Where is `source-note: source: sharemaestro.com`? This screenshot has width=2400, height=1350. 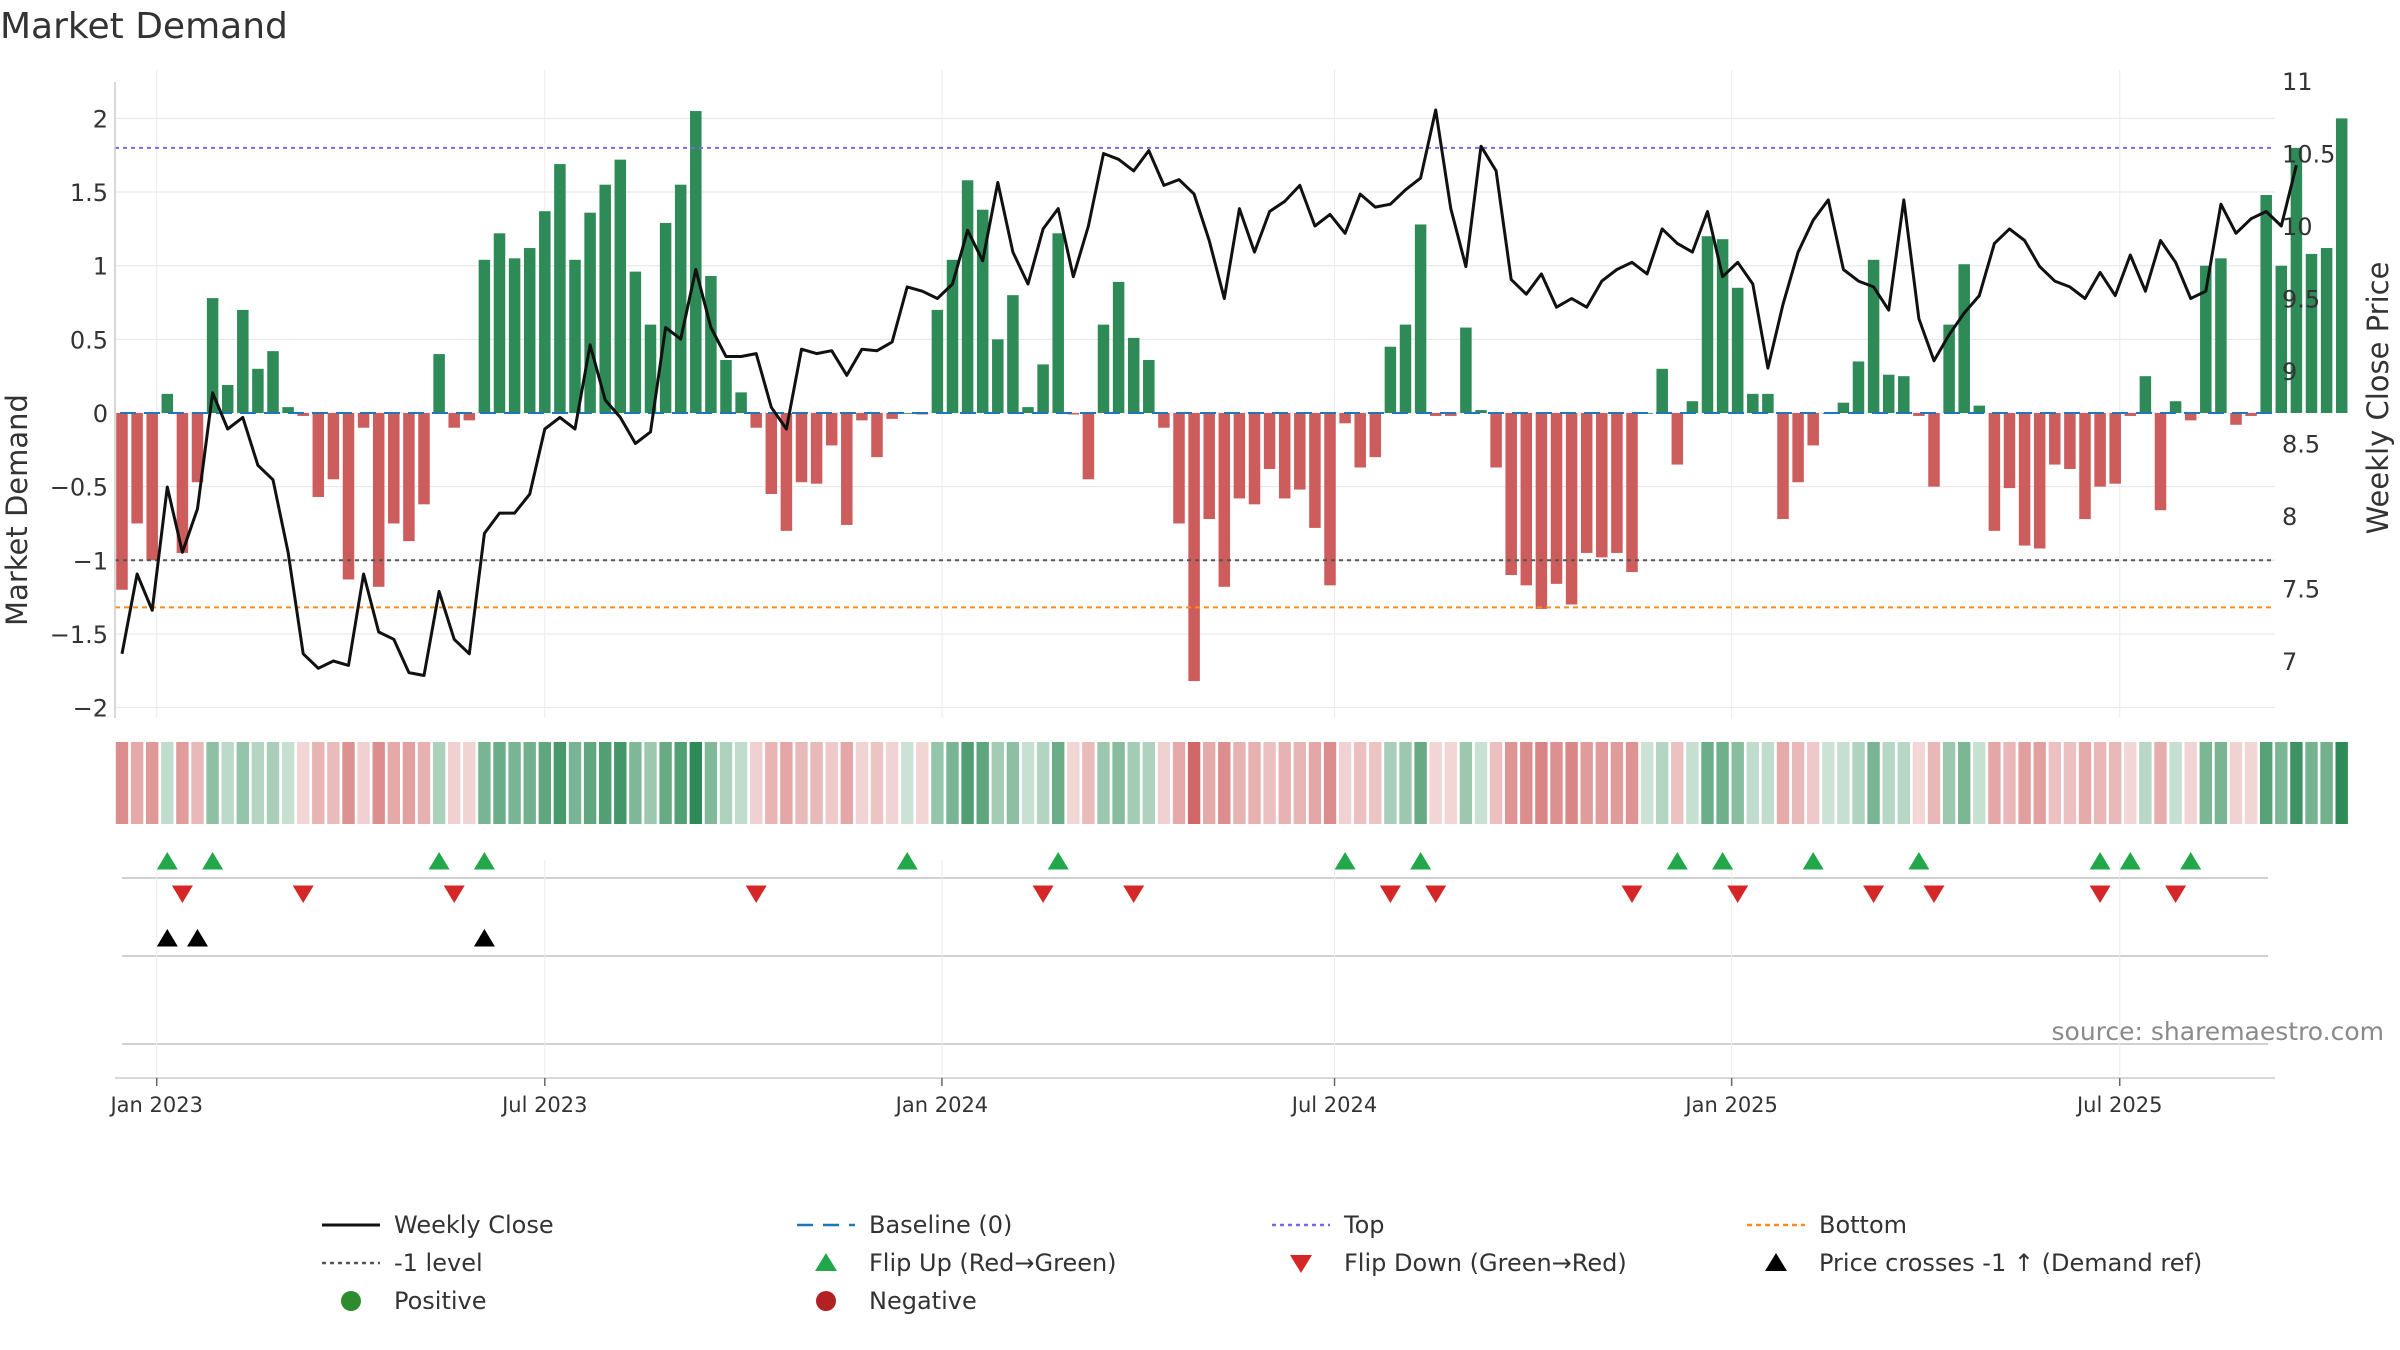
source-note: source: sharemaestro.com is located at coordinates (2218, 1031).